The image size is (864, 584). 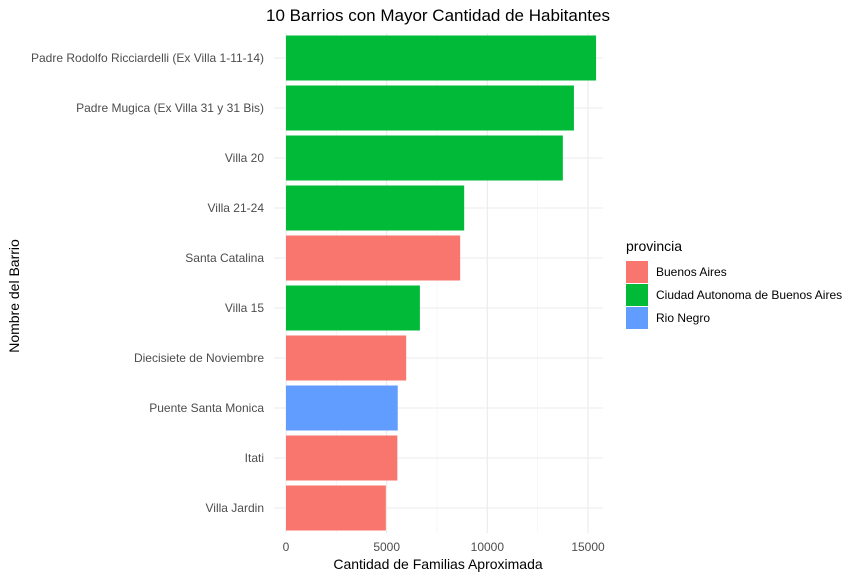 I want to click on y-tick-label: Puente Santa Monica, so click(x=206, y=408).